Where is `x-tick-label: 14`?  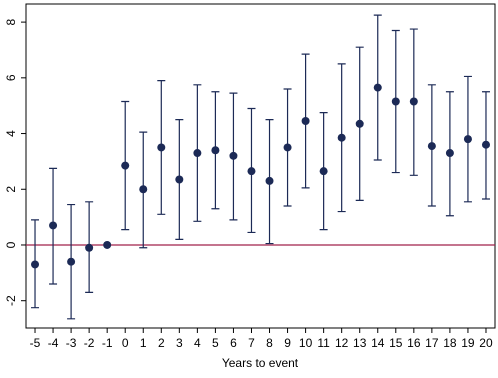 x-tick-label: 14 is located at coordinates (378, 343).